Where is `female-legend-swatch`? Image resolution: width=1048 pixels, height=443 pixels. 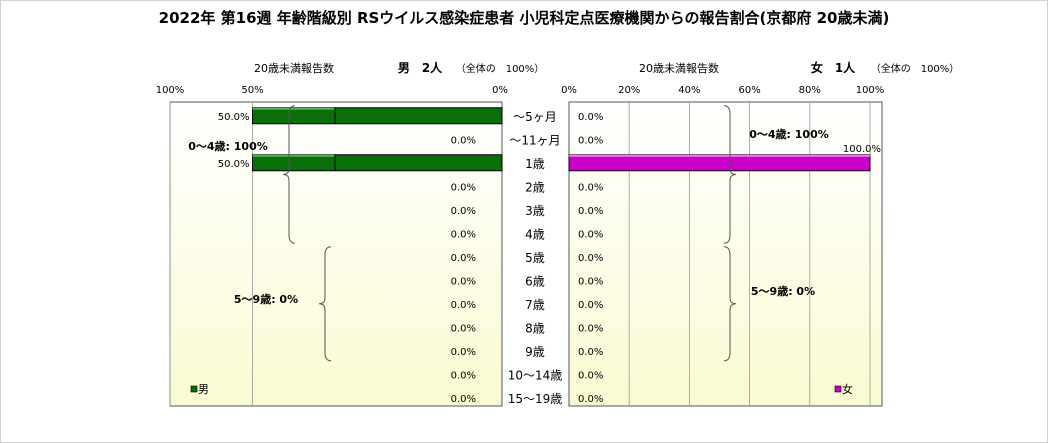
female-legend-swatch is located at coordinates (838, 389).